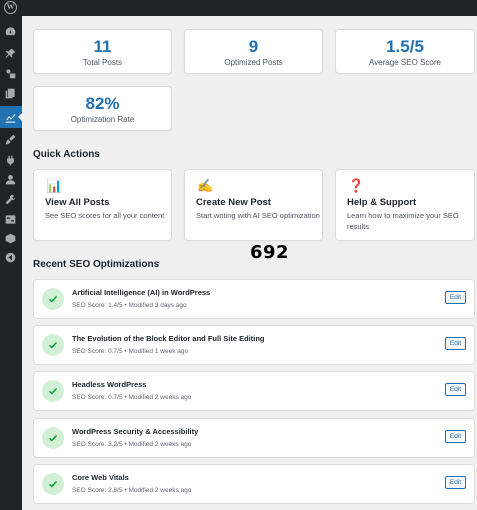 The image size is (477, 510). What do you see at coordinates (10, 160) in the screenshot?
I see `plugins-icon` at bounding box center [10, 160].